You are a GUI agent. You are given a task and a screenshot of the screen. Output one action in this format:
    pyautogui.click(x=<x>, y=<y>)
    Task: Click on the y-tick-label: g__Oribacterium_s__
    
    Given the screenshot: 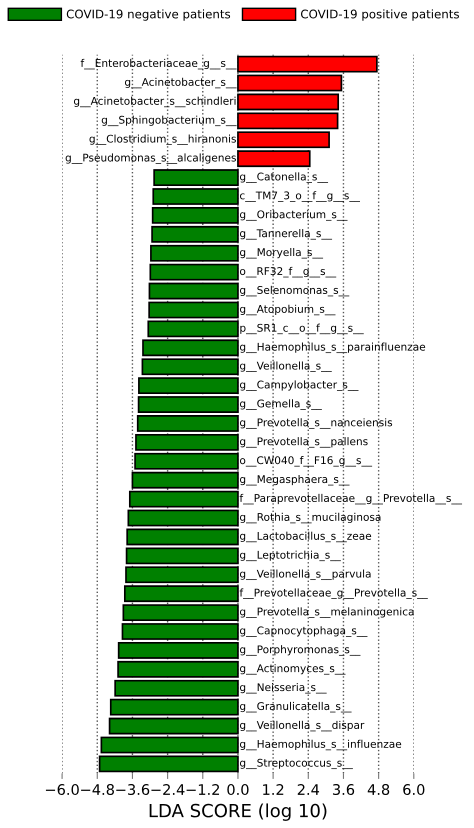 What is the action you would take?
    pyautogui.click(x=294, y=215)
    